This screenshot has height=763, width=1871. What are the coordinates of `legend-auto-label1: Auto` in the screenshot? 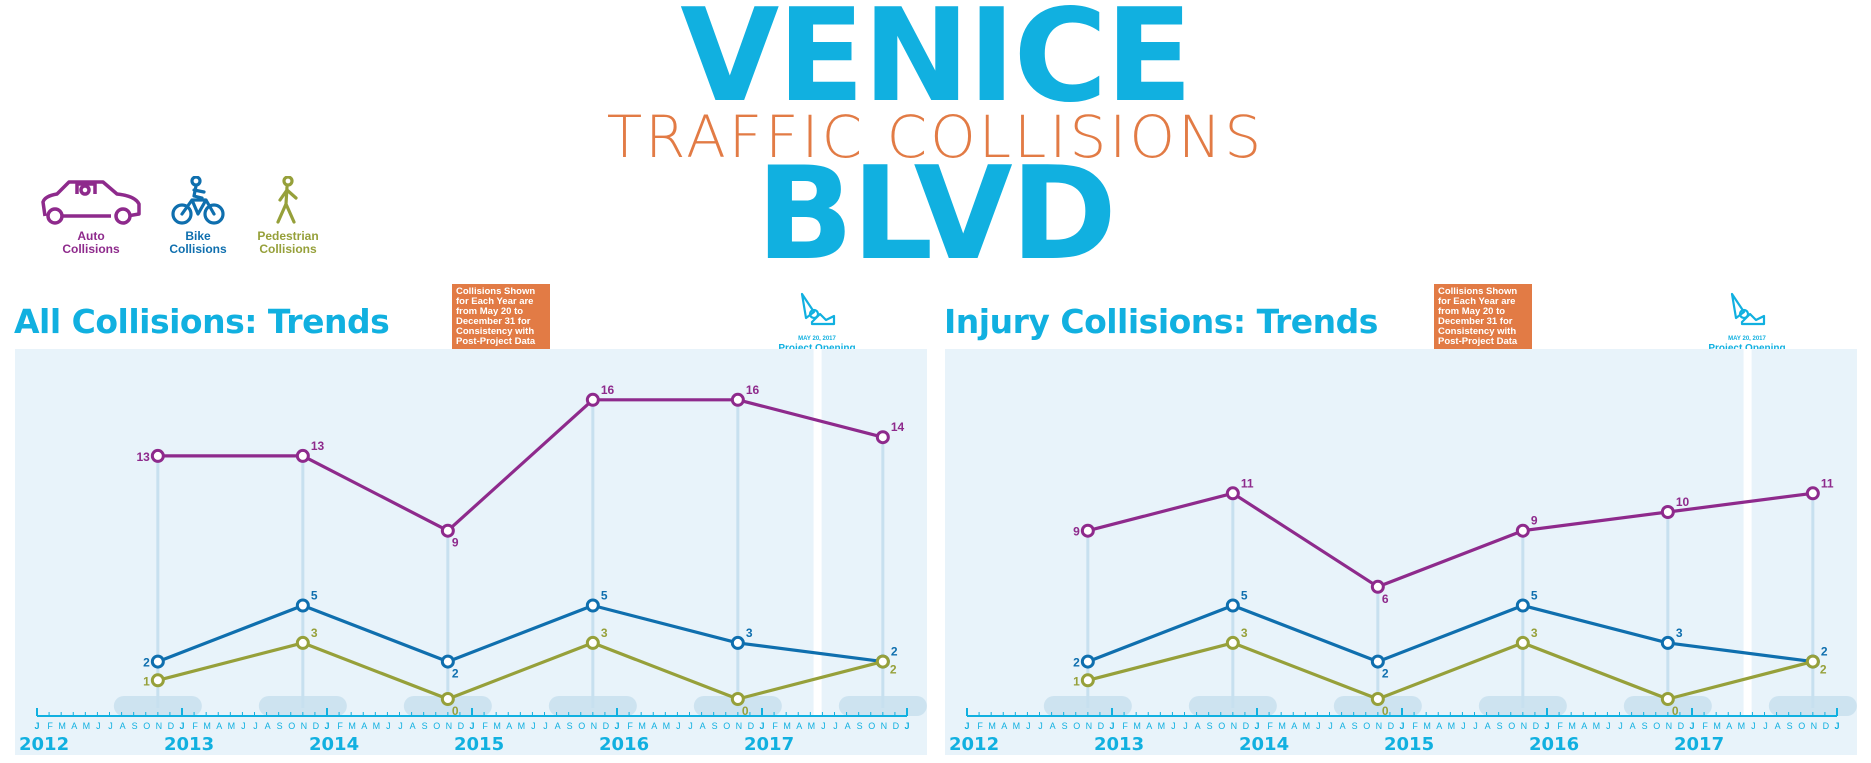 It's located at (91, 236).